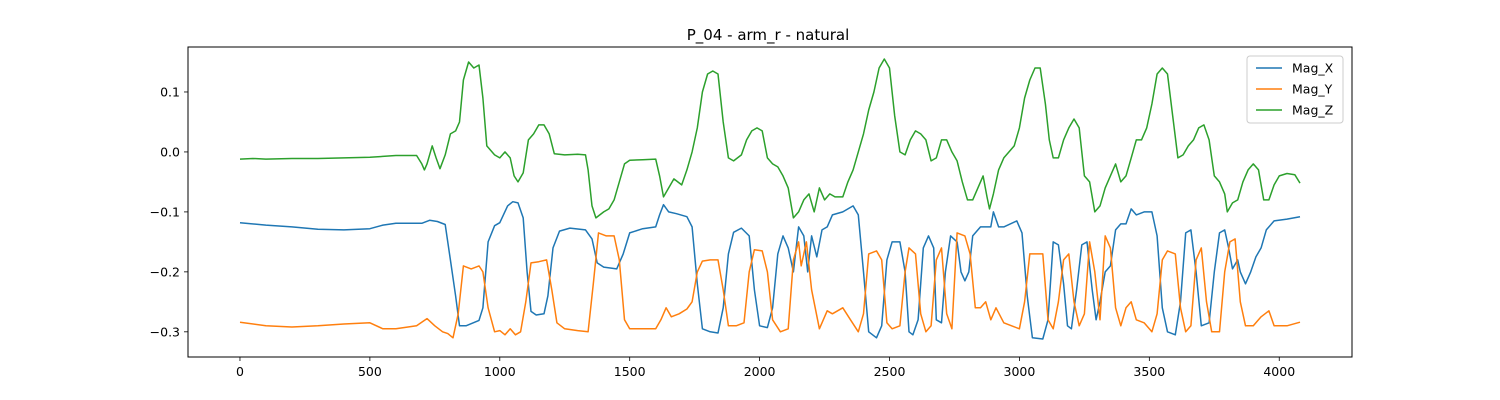 The image size is (1500, 400). I want to click on legend: Mag_X Mag_Y Mag_Z, so click(1295, 89).